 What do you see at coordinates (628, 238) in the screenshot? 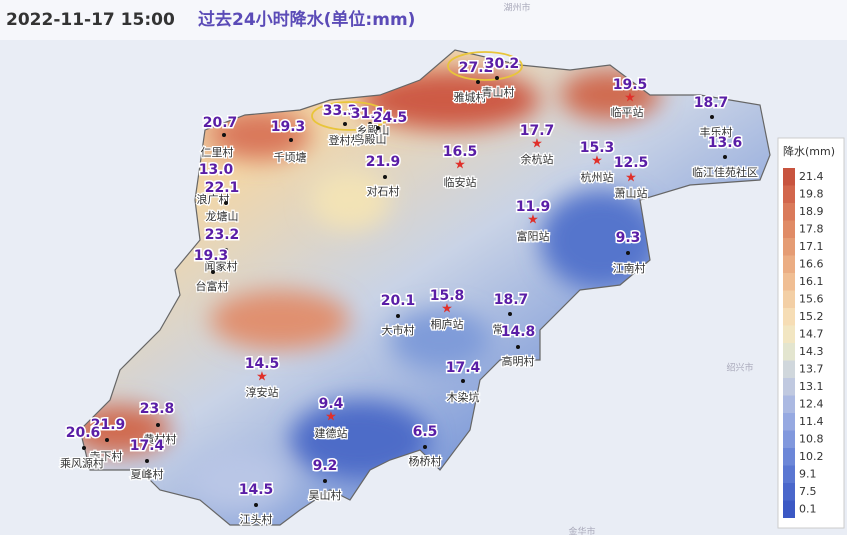
I see `station-value: 9.3` at bounding box center [628, 238].